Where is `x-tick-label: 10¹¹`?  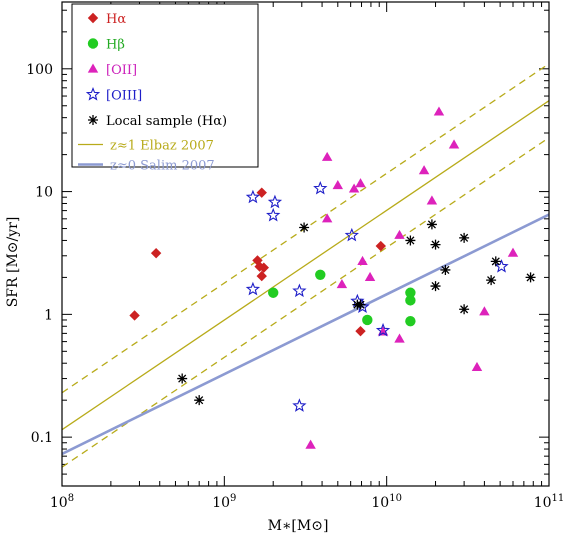
x-tick-label: 10¹¹ is located at coordinates (549, 502).